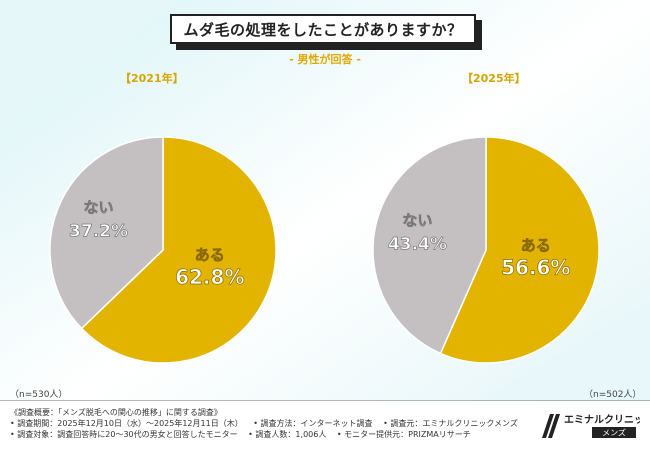 Image resolution: width=650 pixels, height=450 pixels. Describe the element at coordinates (99, 208) in the screenshot. I see `slice-label-0-1: ない` at that location.